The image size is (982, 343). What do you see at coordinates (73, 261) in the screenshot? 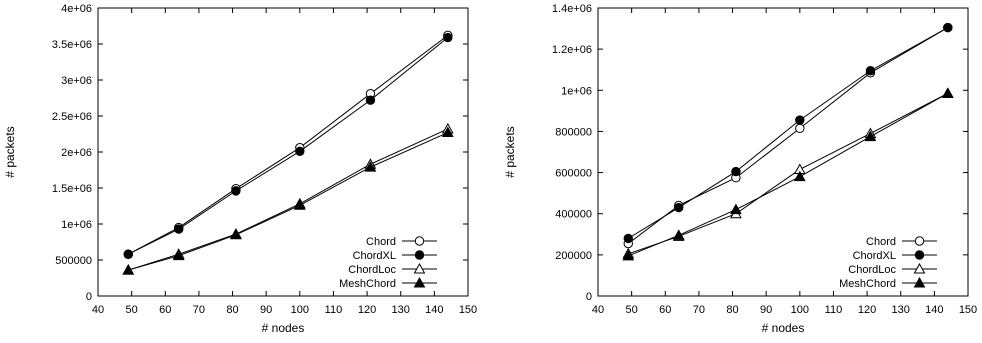
I see `y-tick-label: 500000` at bounding box center [73, 261].